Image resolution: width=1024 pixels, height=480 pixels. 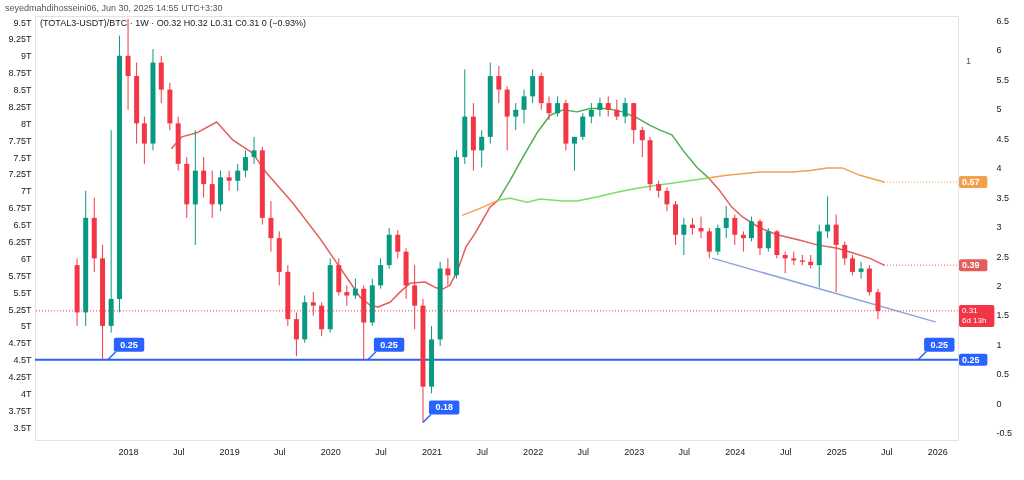 What do you see at coordinates (735, 451) in the screenshot?
I see `x-tick-label: 2024` at bounding box center [735, 451].